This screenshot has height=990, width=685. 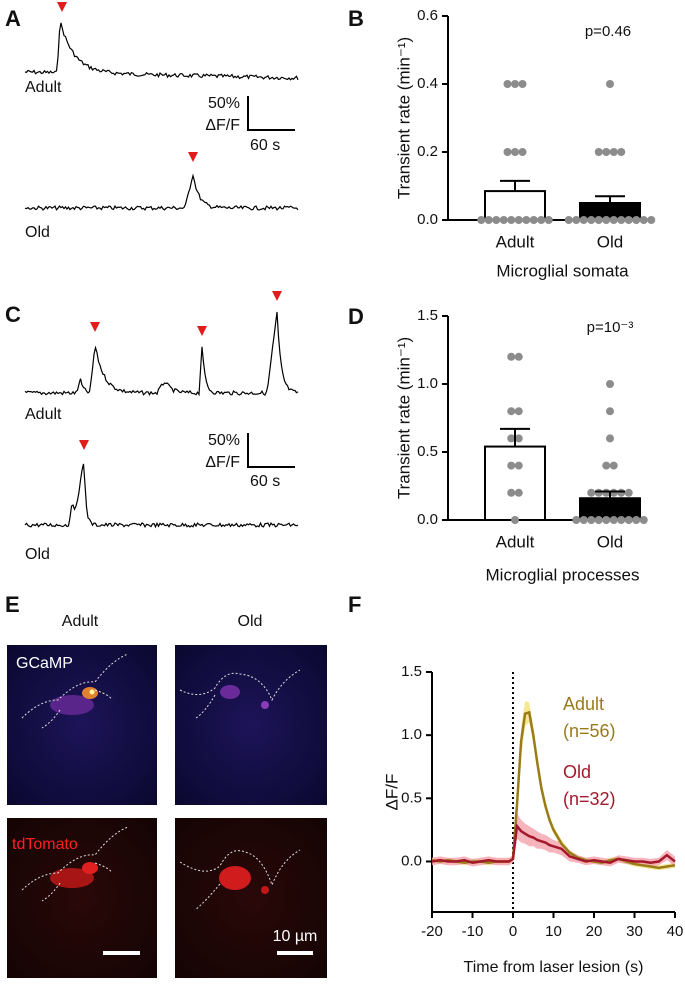 I want to click on x-tick-label: 30, so click(x=634, y=931).